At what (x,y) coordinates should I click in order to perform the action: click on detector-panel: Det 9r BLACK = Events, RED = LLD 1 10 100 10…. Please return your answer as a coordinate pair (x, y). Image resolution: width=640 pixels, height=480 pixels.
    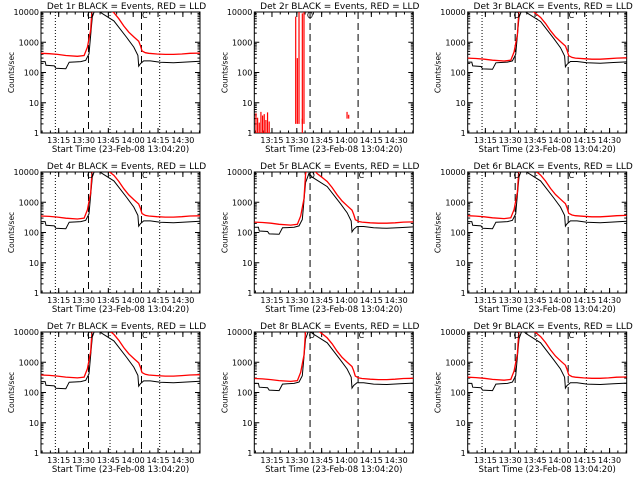
    Looking at the image, I should click on (533, 398).